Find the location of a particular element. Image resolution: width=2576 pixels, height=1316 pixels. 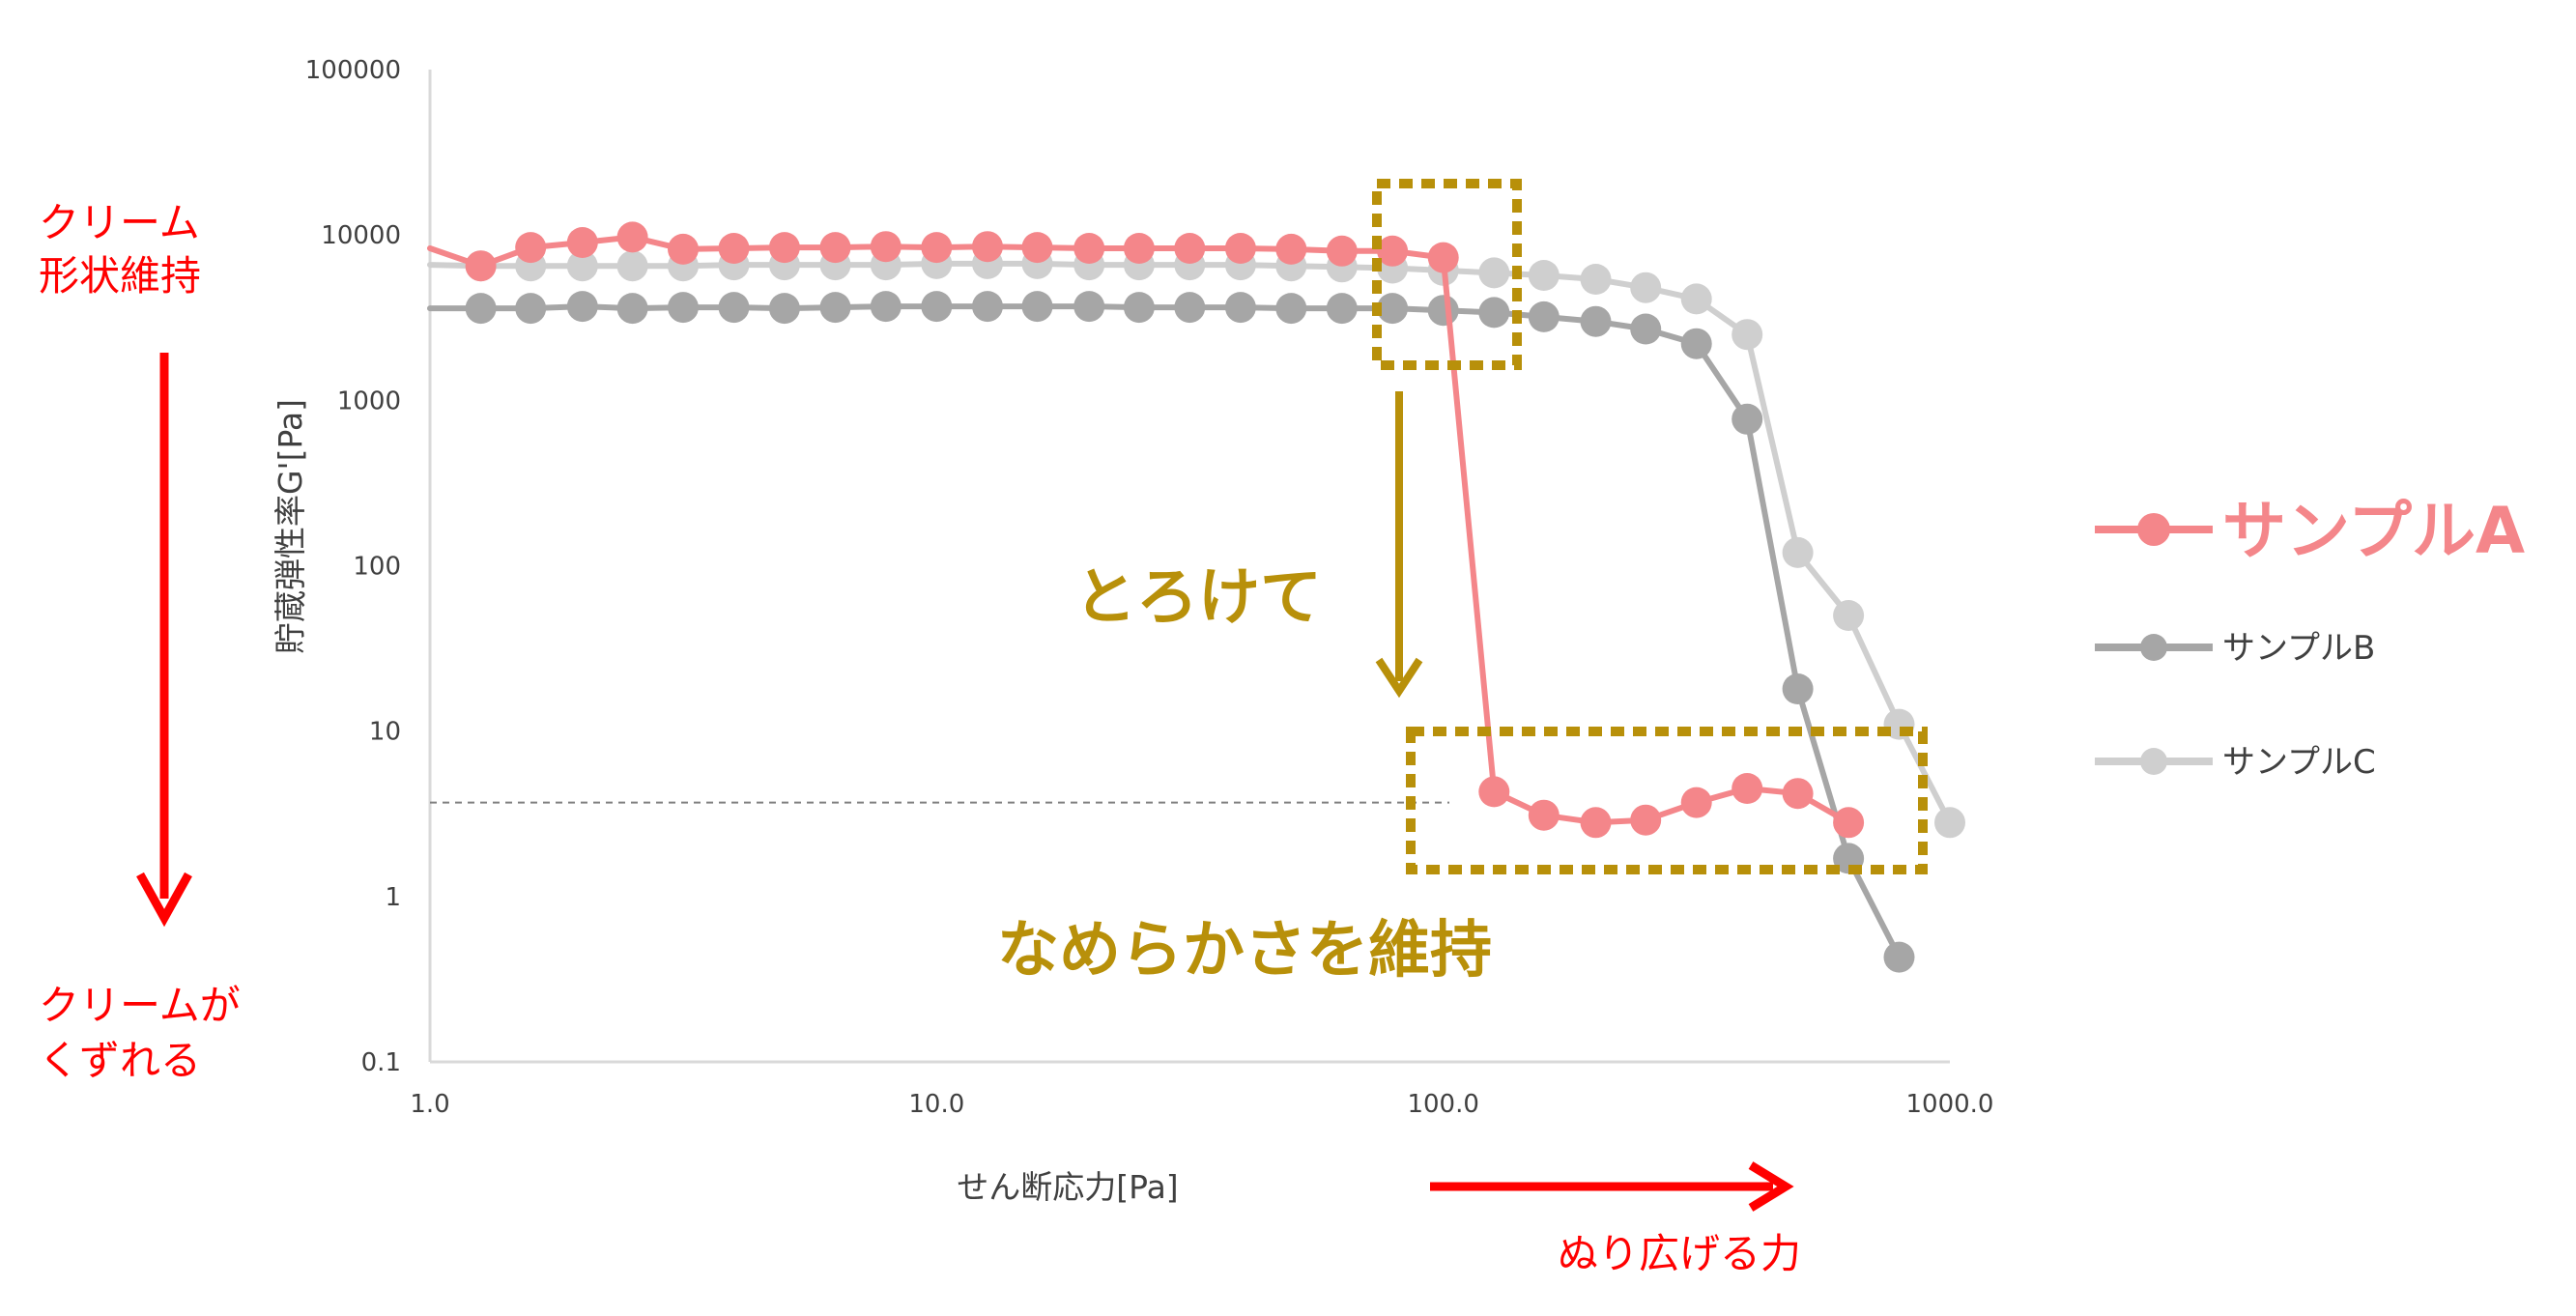

annotation-cream-keep-line1: クリーム is located at coordinates (120, 223).